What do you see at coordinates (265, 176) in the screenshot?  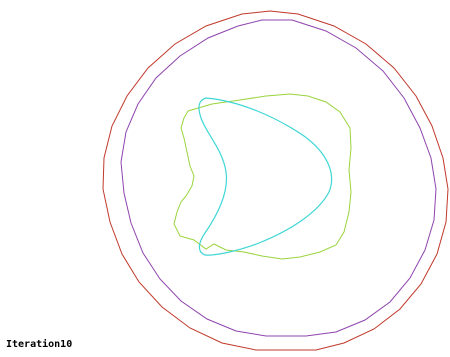 I see `cyan-contour` at bounding box center [265, 176].